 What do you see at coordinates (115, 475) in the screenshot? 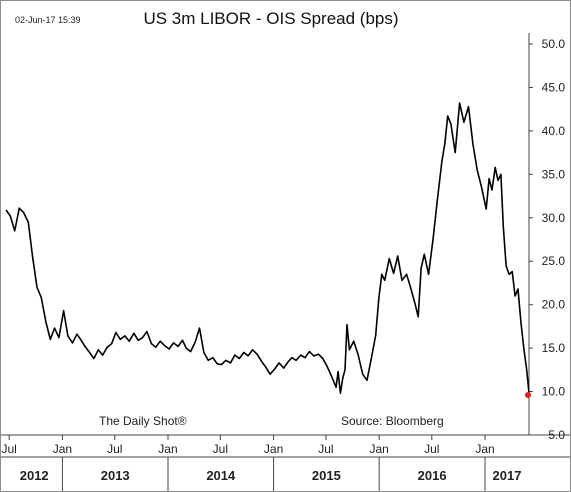
I see `year-label: 2013` at bounding box center [115, 475].